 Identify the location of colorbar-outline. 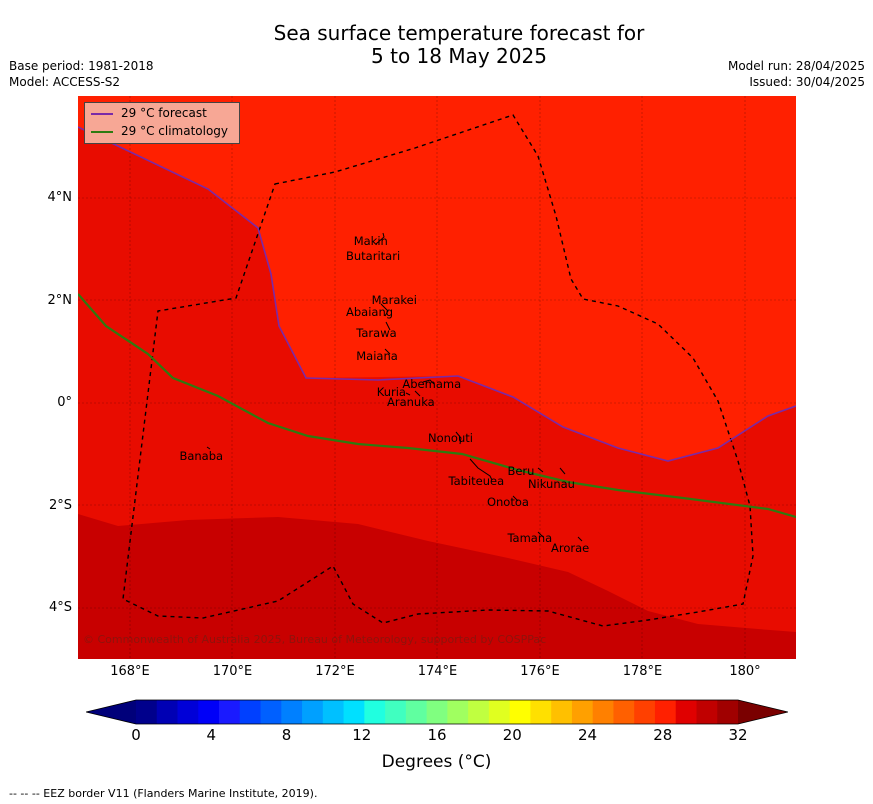
(437, 712).